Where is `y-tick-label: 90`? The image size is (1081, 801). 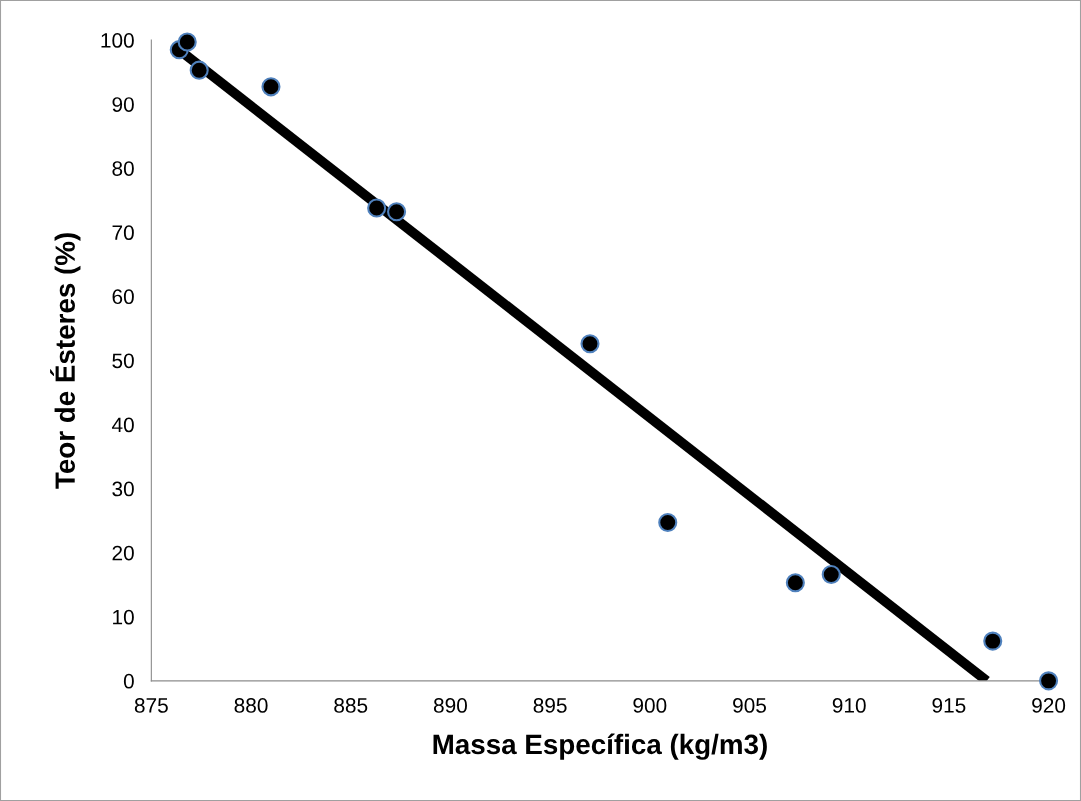
y-tick-label: 90 is located at coordinates (123, 104).